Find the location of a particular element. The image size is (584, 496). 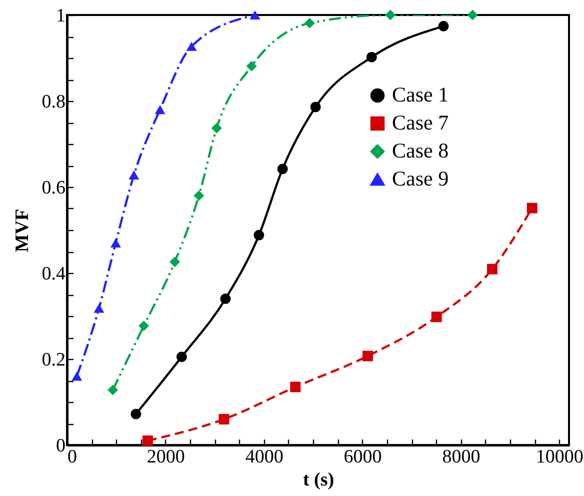

x-tick-label: 8000 is located at coordinates (461, 457).